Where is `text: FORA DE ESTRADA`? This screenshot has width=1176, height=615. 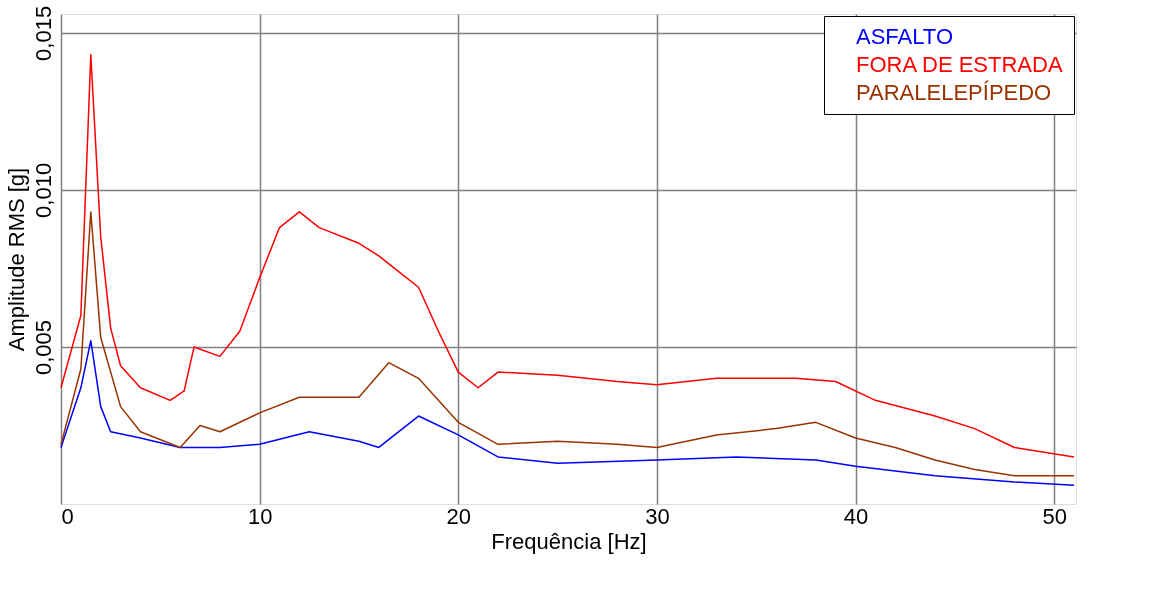
text: FORA DE ESTRADA is located at coordinates (959, 64).